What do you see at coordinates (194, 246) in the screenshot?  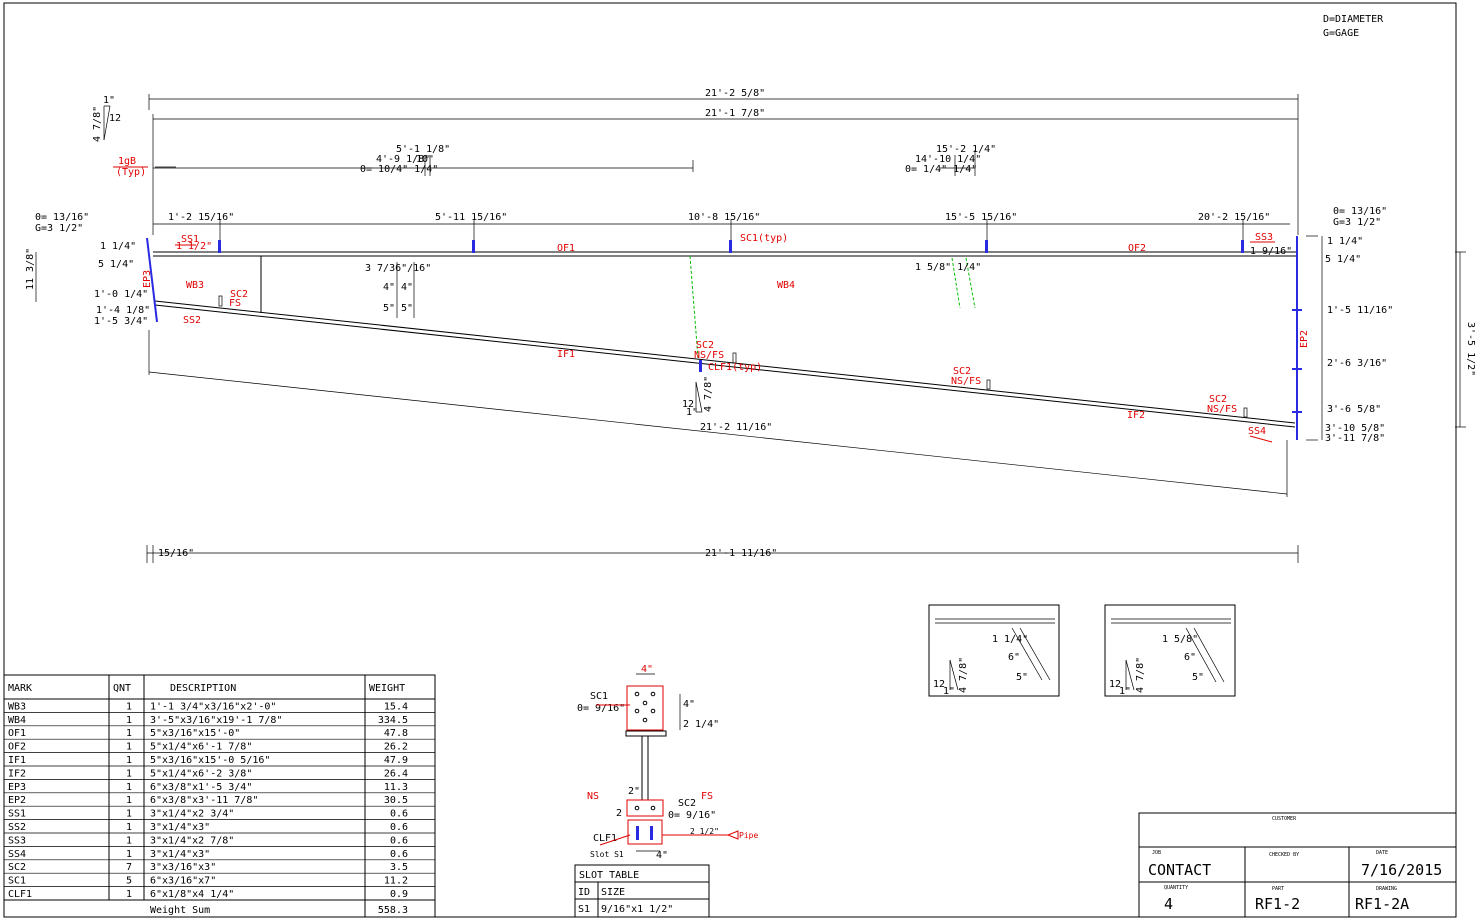 I see `left-dim-1b: 1 1/2"` at bounding box center [194, 246].